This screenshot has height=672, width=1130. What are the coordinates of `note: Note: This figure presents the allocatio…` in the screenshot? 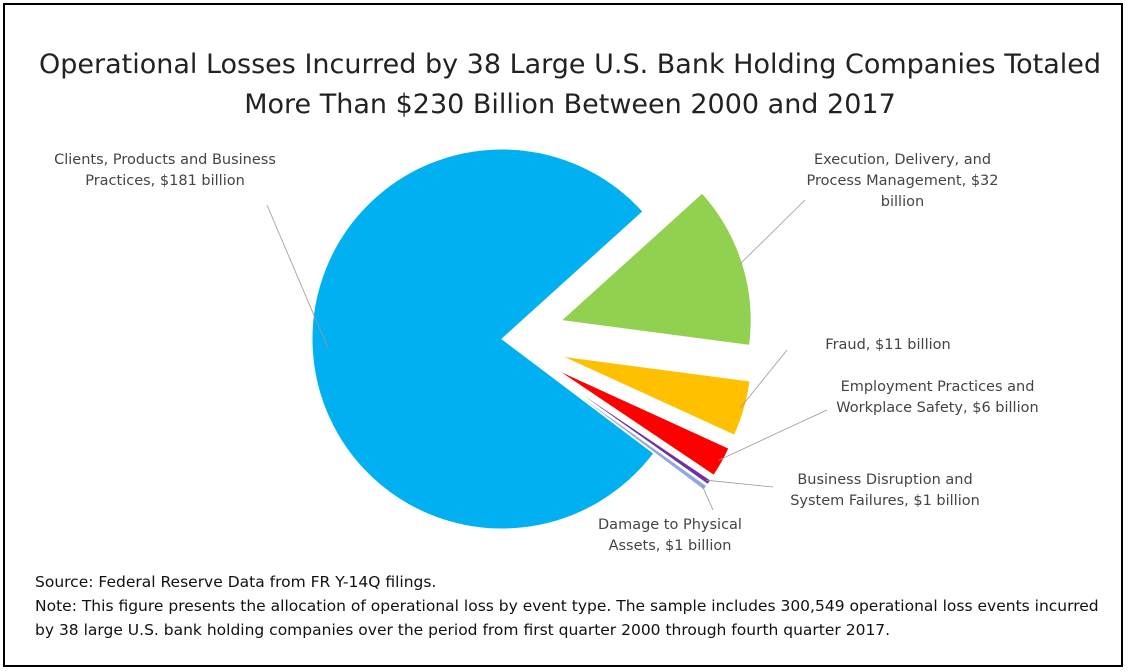 It's located at (567, 618).